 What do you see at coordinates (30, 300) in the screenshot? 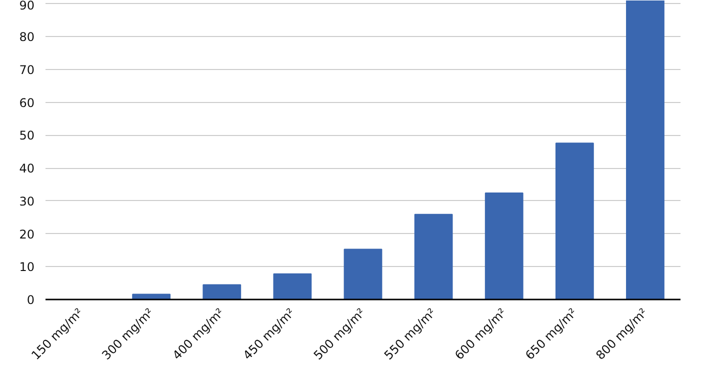
I see `y-tick-label: 0` at bounding box center [30, 300].